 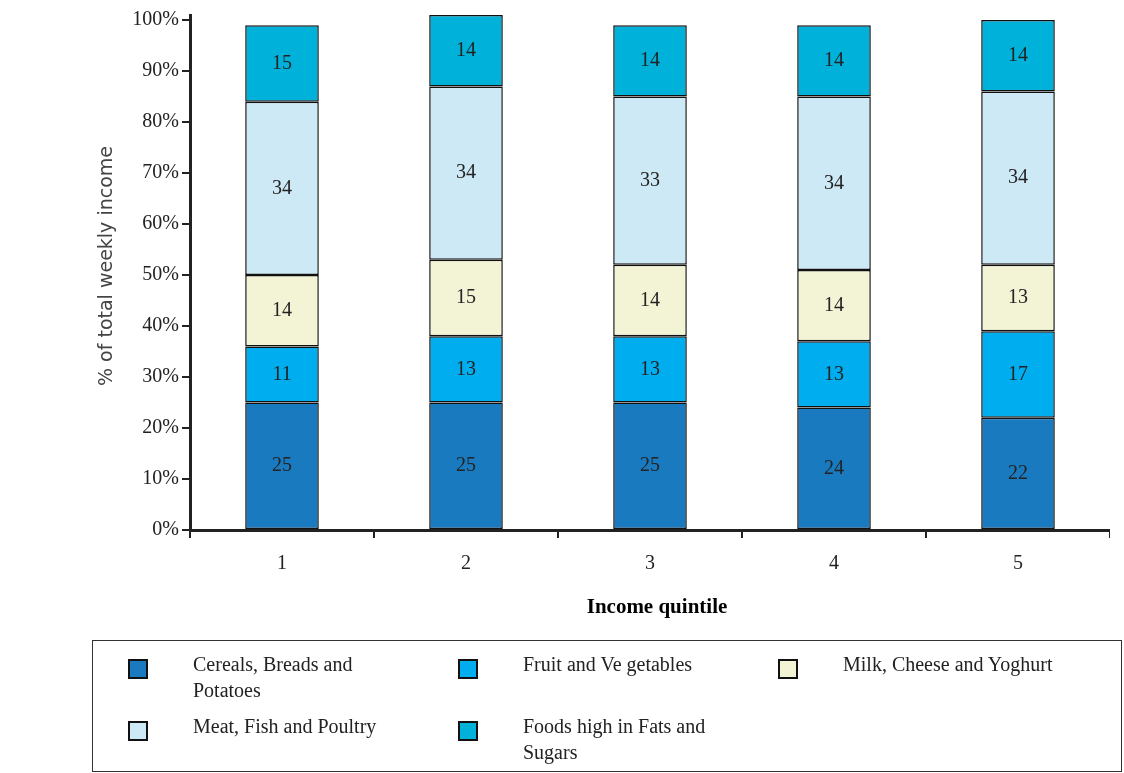 What do you see at coordinates (1018, 372) in the screenshot?
I see `data-label: 17` at bounding box center [1018, 372].